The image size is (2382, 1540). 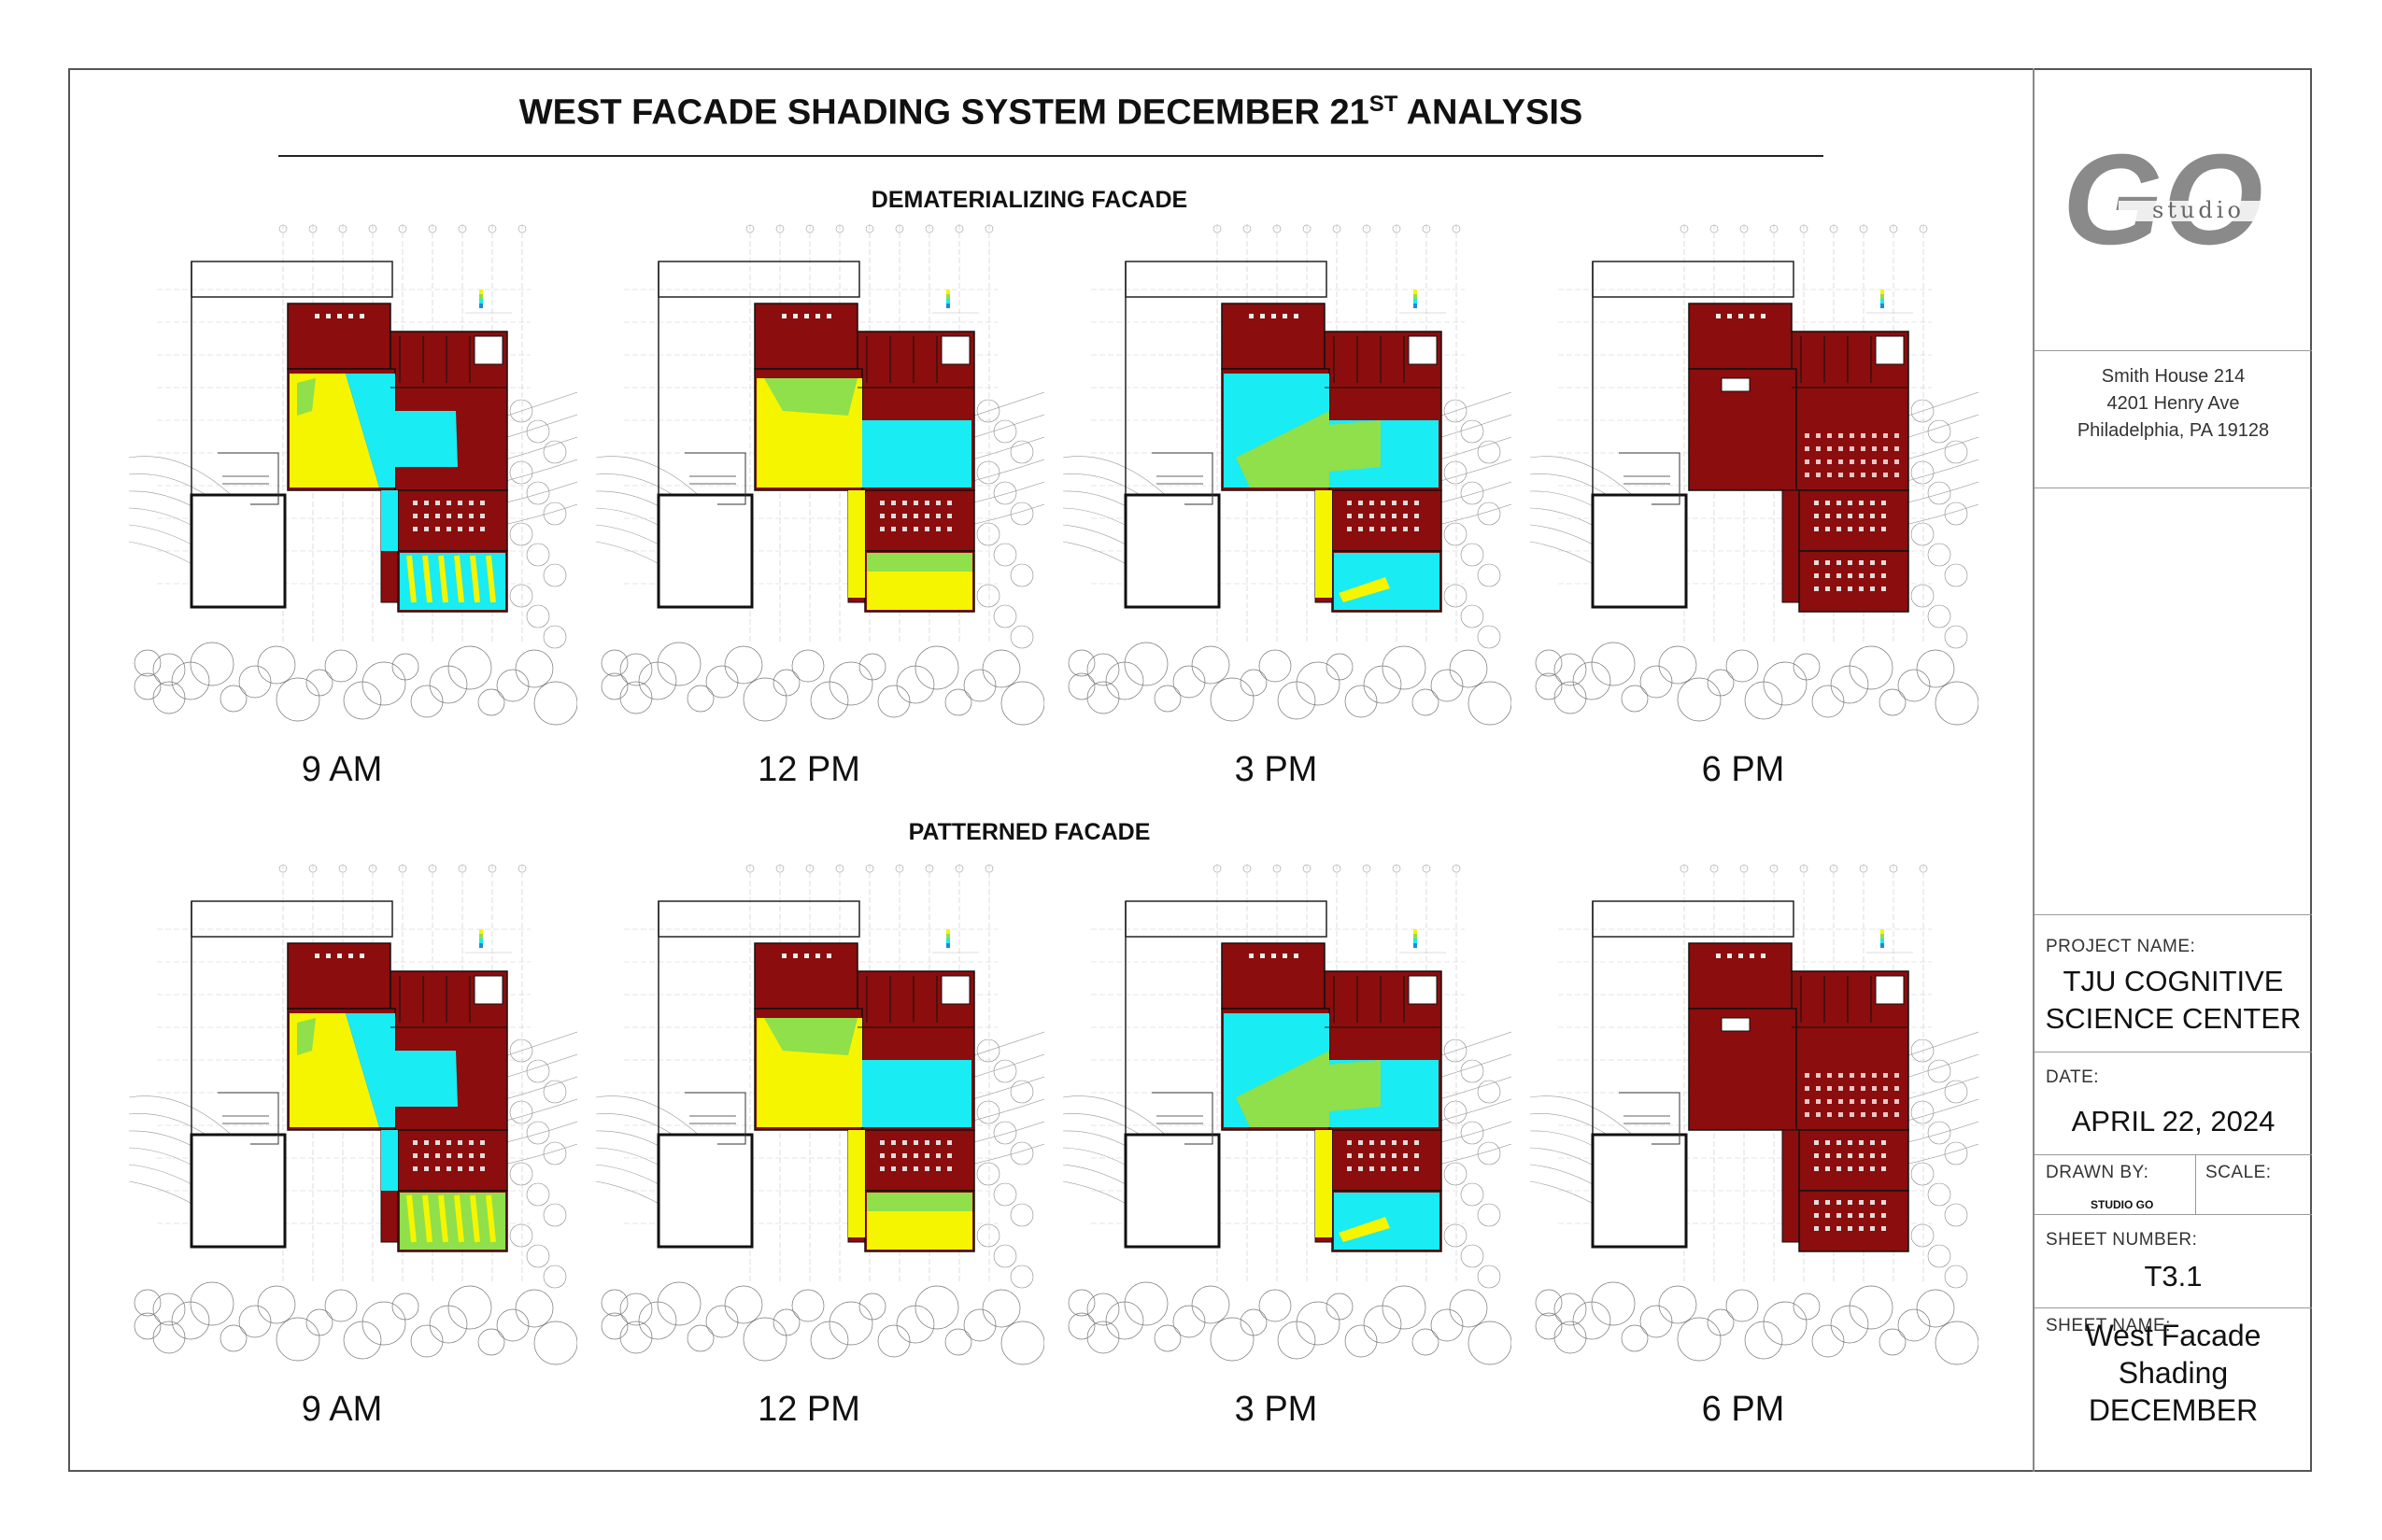 What do you see at coordinates (1050, 156) in the screenshot?
I see `title-underline` at bounding box center [1050, 156].